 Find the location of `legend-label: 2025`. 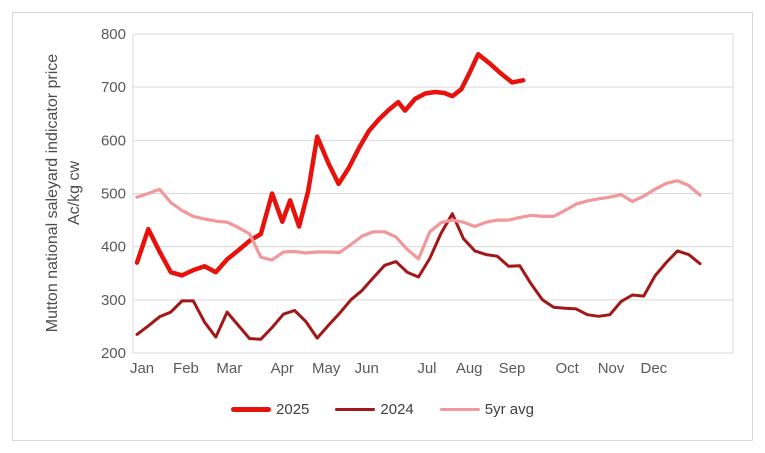

legend-label: 2025 is located at coordinates (293, 409).